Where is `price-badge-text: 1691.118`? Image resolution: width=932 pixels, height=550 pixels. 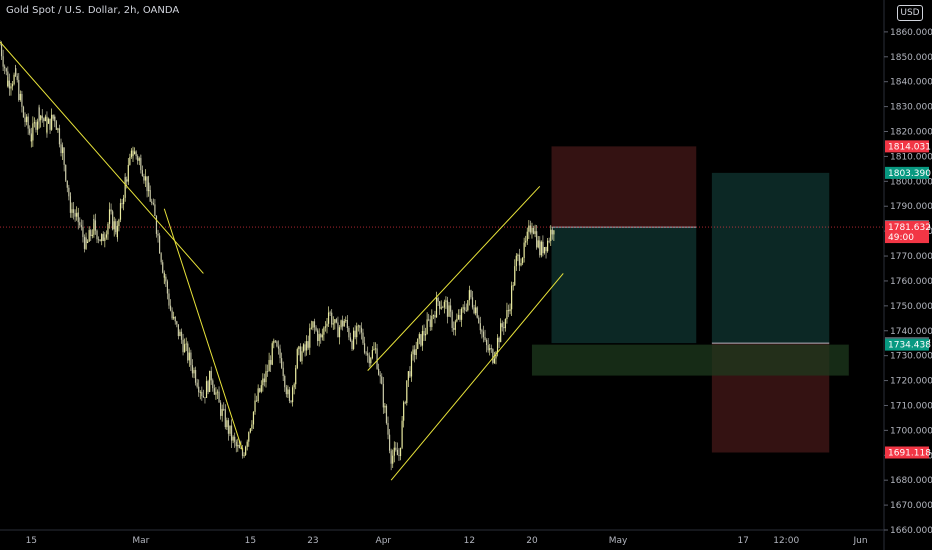 price-badge-text: 1691.118 is located at coordinates (909, 453).